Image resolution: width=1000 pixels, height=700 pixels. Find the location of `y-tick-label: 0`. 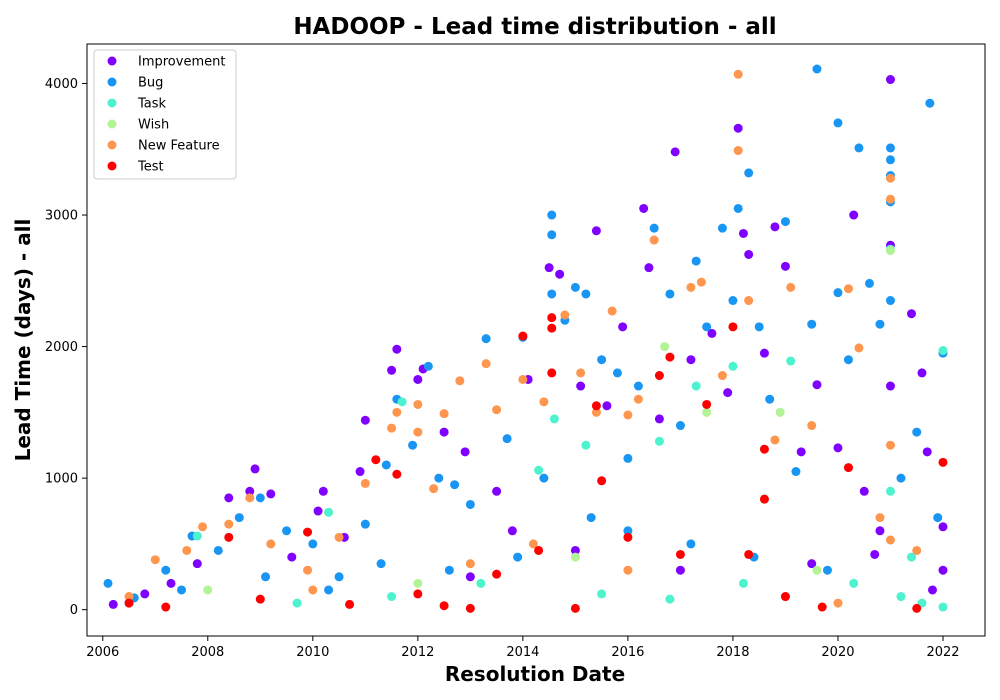

y-tick-label: 0 is located at coordinates (74, 610).